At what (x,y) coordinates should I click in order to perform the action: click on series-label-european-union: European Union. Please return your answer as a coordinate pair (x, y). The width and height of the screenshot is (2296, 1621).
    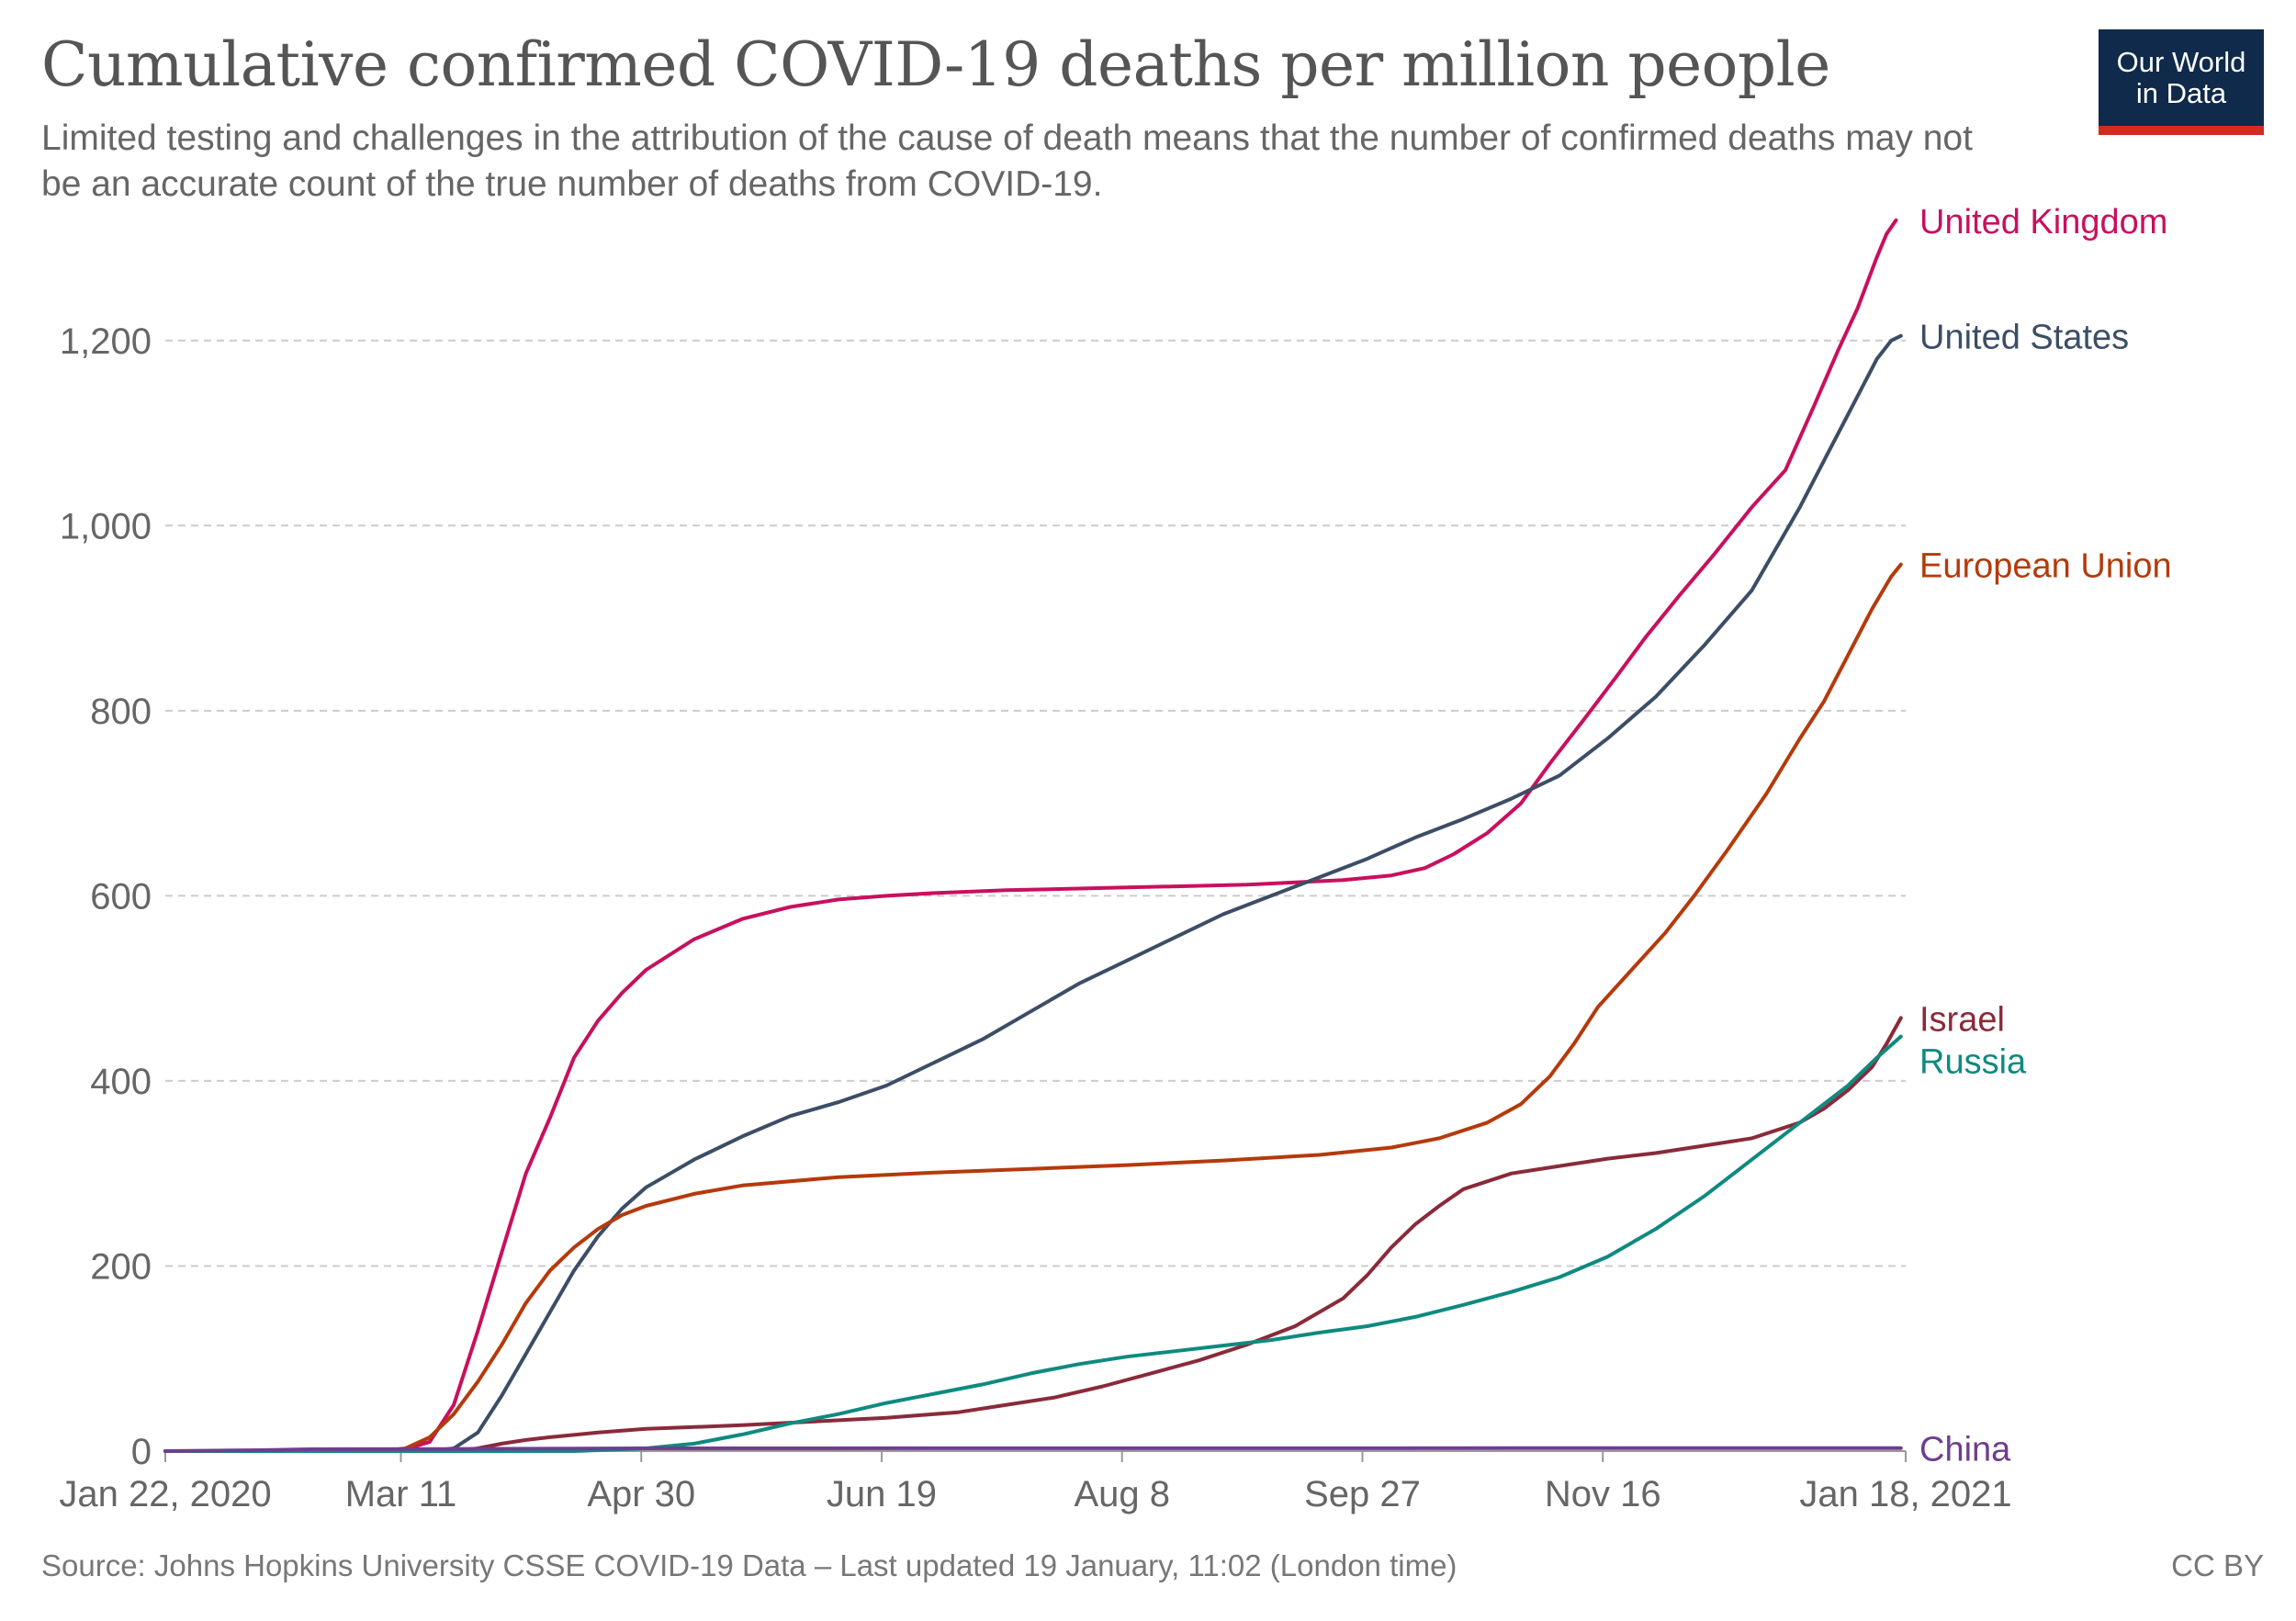
    Looking at the image, I should click on (2046, 566).